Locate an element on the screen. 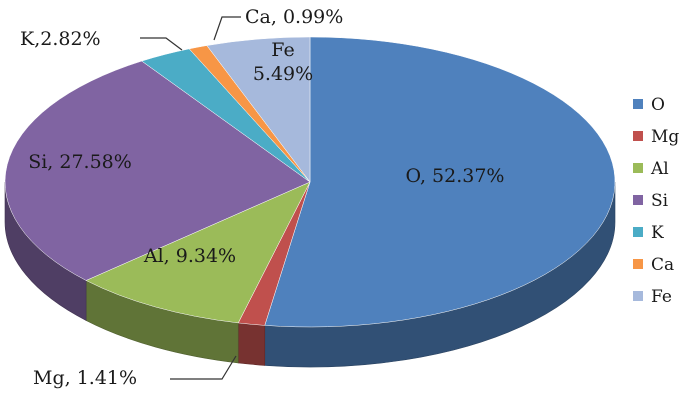  legend-label-fe: Fe is located at coordinates (661, 297).